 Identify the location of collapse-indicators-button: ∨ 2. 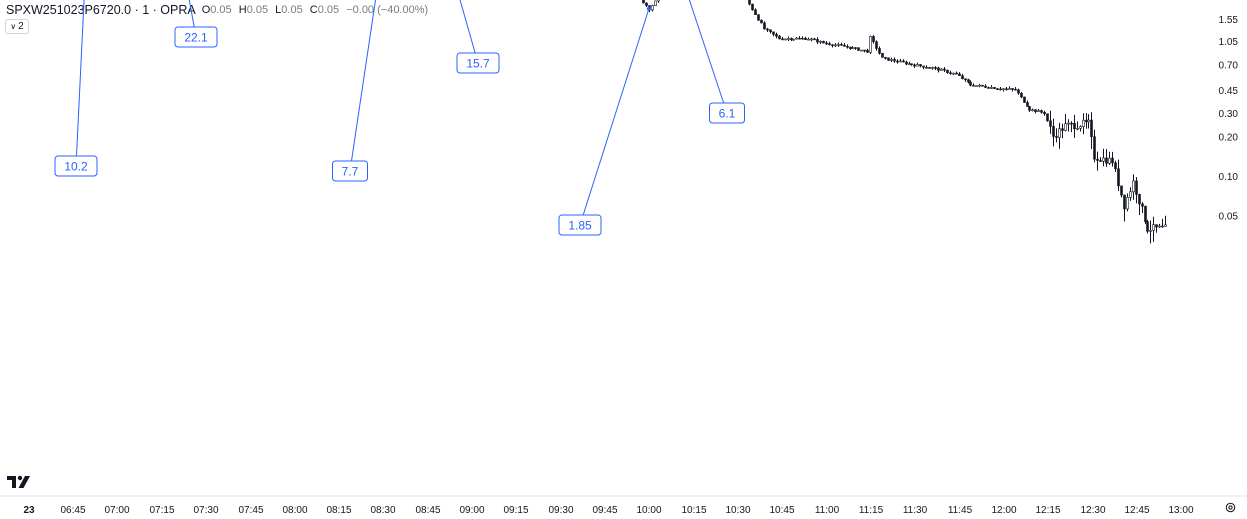
(17, 26).